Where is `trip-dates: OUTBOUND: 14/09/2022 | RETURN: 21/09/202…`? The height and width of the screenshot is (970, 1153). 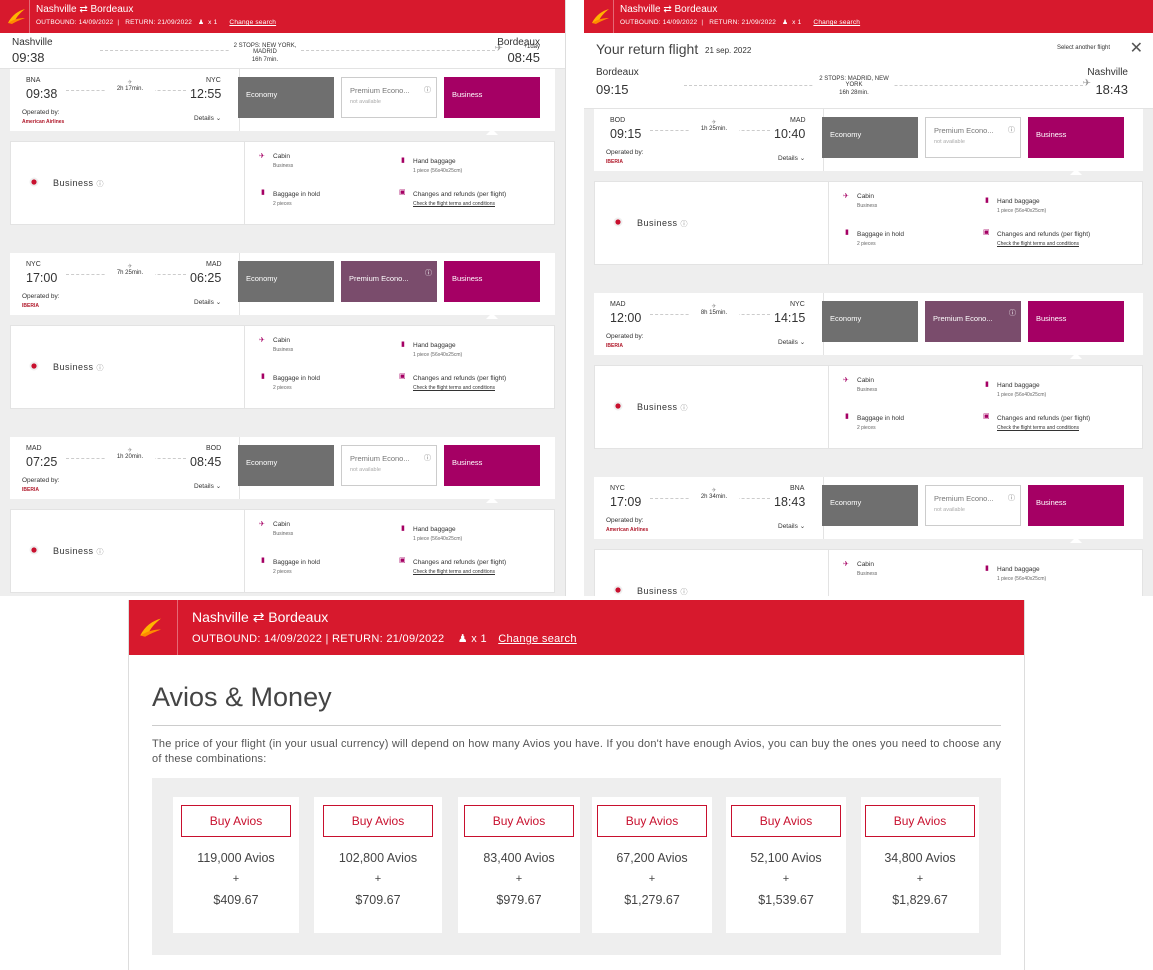
trip-dates: OUTBOUND: 14/09/2022 | RETURN: 21/09/202… is located at coordinates (384, 639).